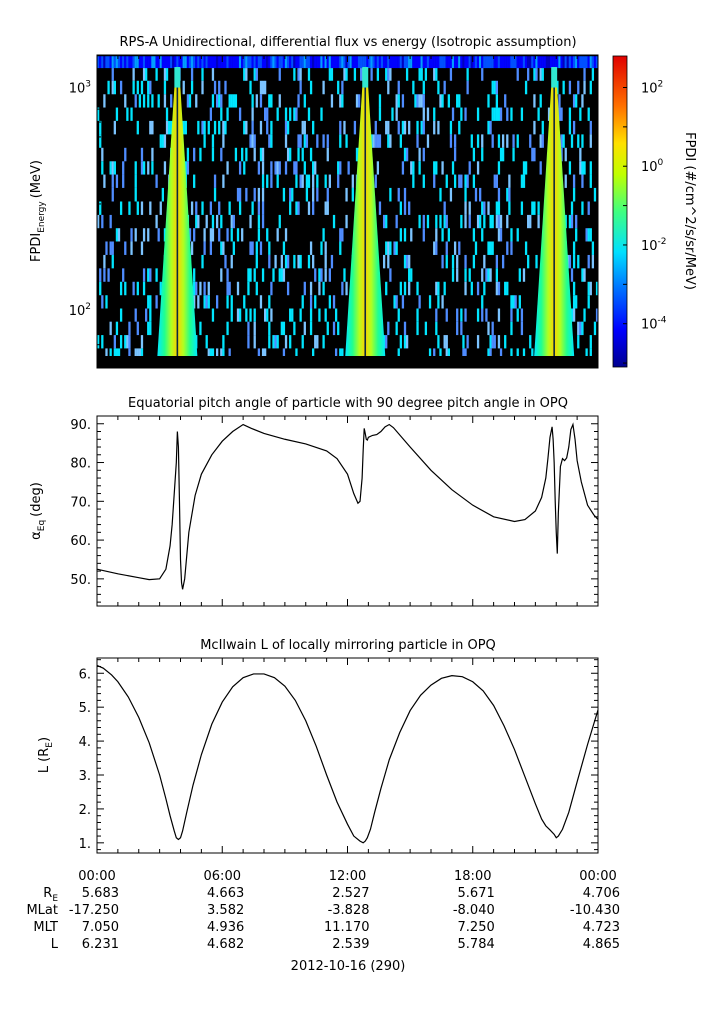  I want to click on time-axis-labels: 00:00 06:00 12:00 18:00 00:00, so click(347, 876).